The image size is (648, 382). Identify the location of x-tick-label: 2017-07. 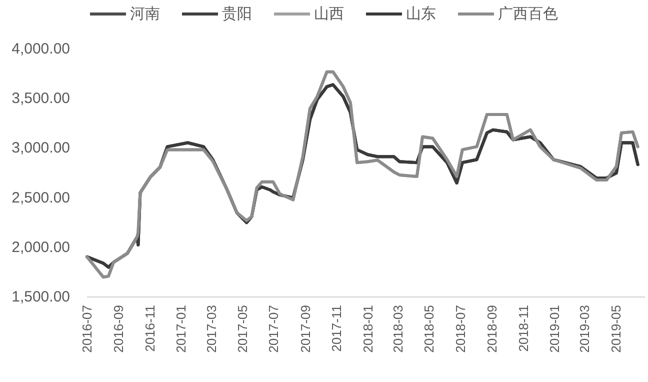
(274, 329).